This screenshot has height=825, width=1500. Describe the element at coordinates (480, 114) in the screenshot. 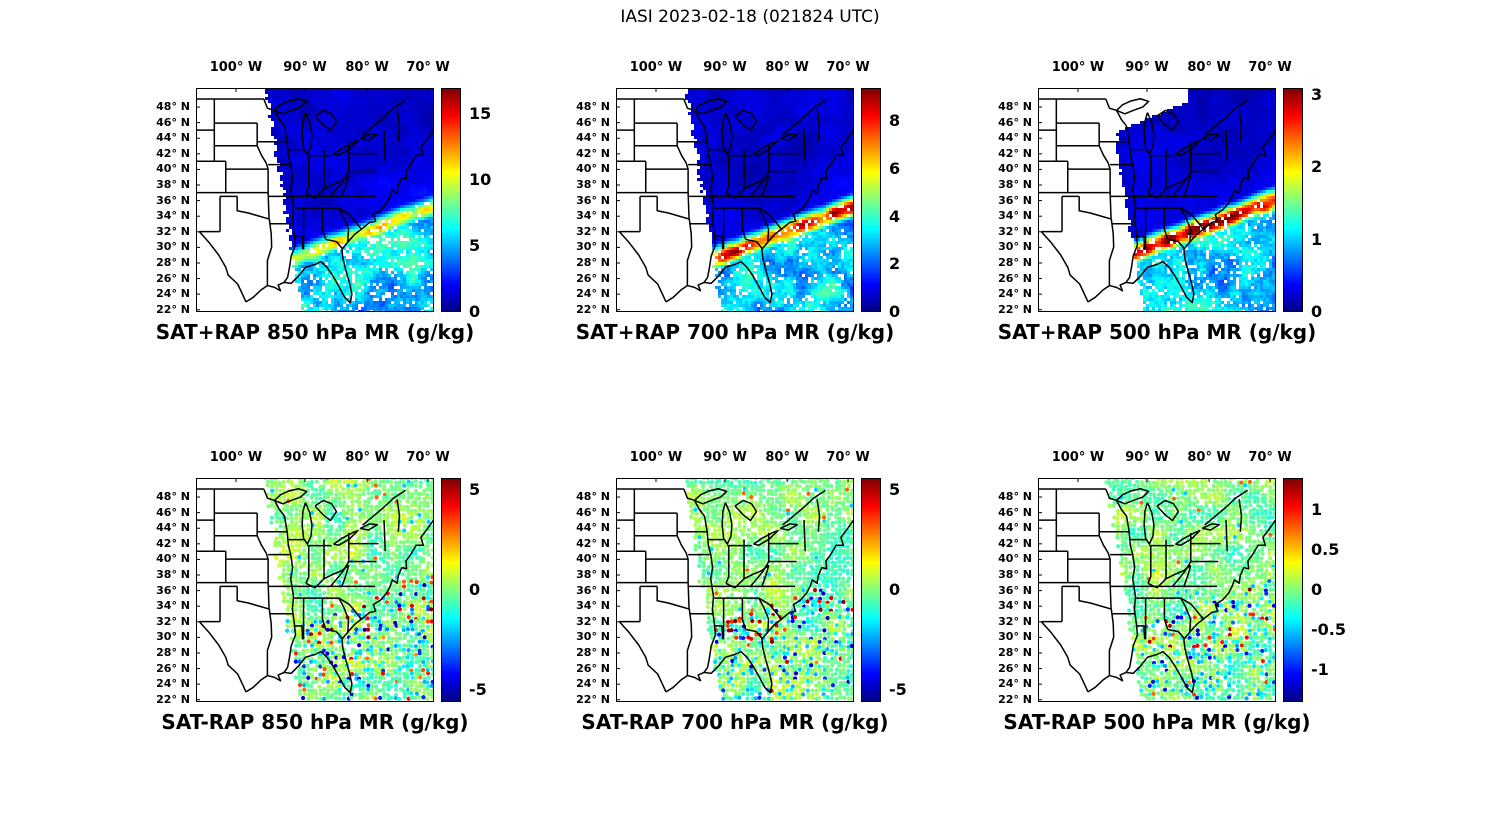

I see `colorbar-tick-label: 15` at that location.